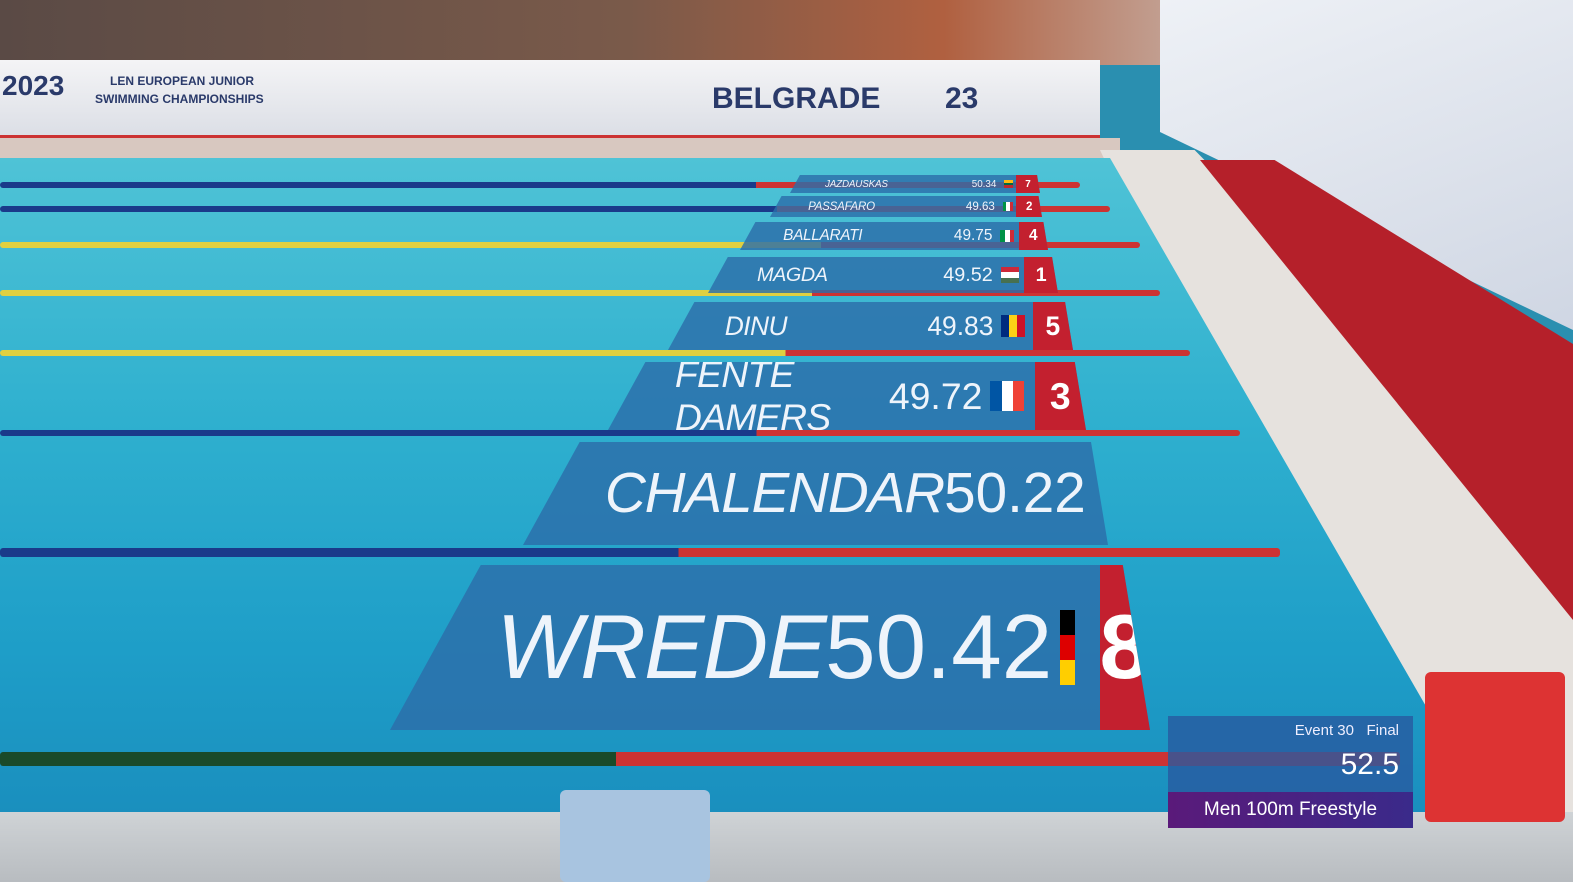 The image size is (1573, 882). I want to click on swimmer-name: JAZDAUSKAS, so click(856, 184).